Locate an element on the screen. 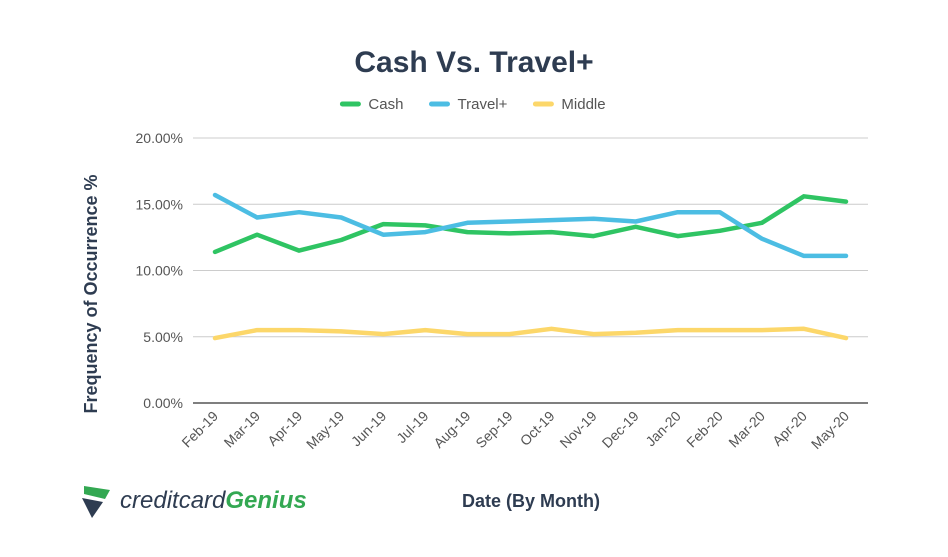 The width and height of the screenshot is (948, 557). x-tick-label: May-19 is located at coordinates (325, 430).